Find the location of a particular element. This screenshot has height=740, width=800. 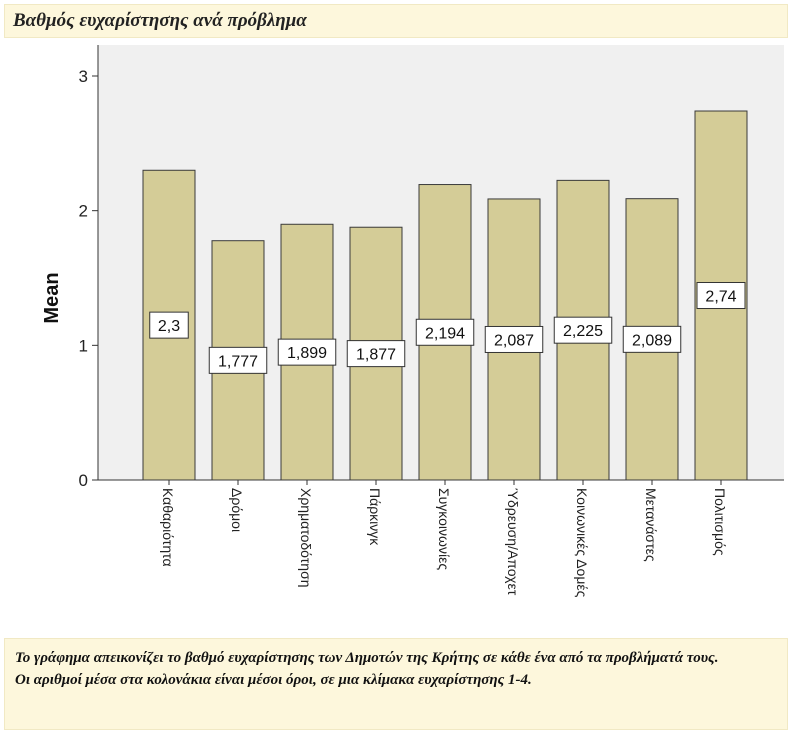

x-tick-label: Συγκοινωνίες is located at coordinates (444, 529).